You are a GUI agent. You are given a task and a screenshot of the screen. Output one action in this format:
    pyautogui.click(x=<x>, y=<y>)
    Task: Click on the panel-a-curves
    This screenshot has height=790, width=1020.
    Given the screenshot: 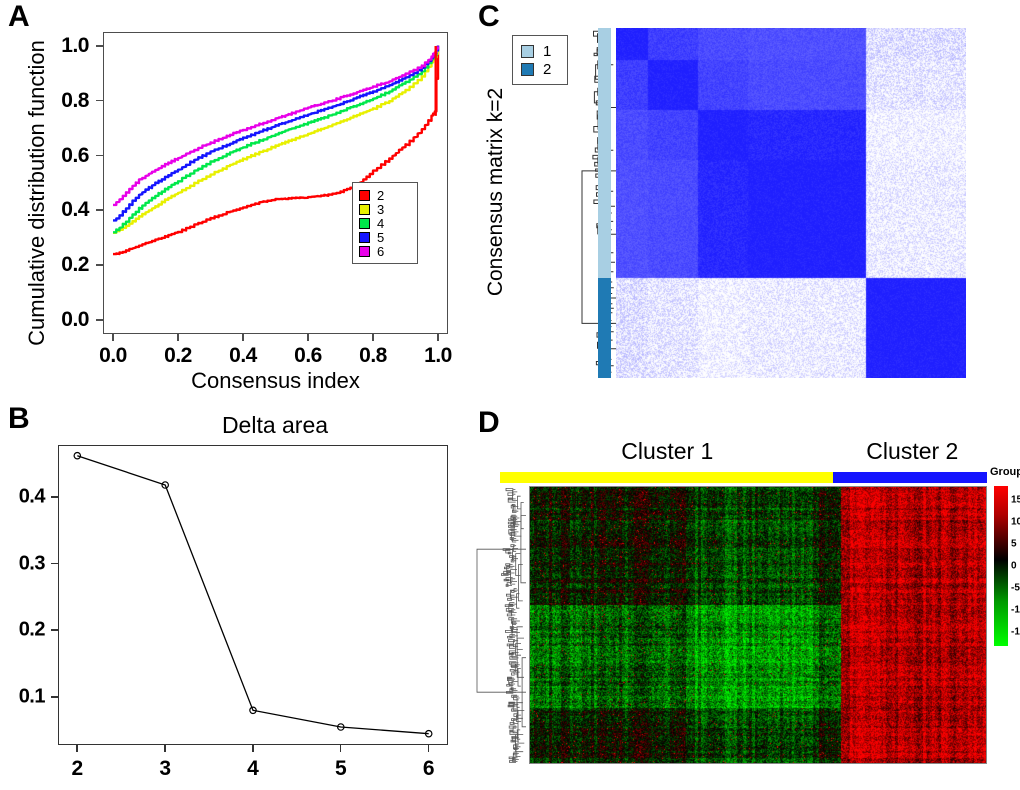 What is the action you would take?
    pyautogui.click(x=276, y=150)
    